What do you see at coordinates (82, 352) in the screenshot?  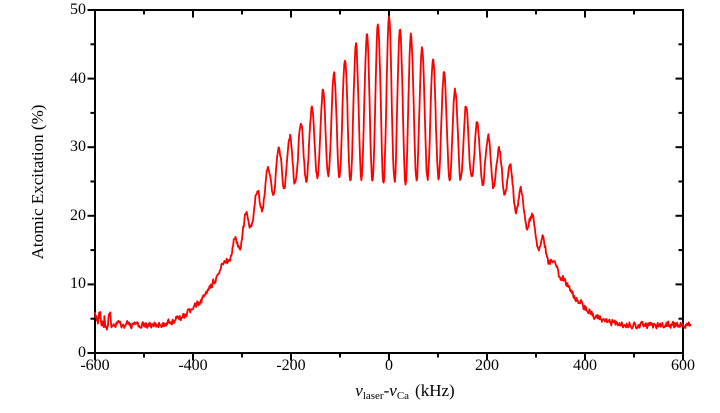 I see `y-tick-label-0: 0` at bounding box center [82, 352].